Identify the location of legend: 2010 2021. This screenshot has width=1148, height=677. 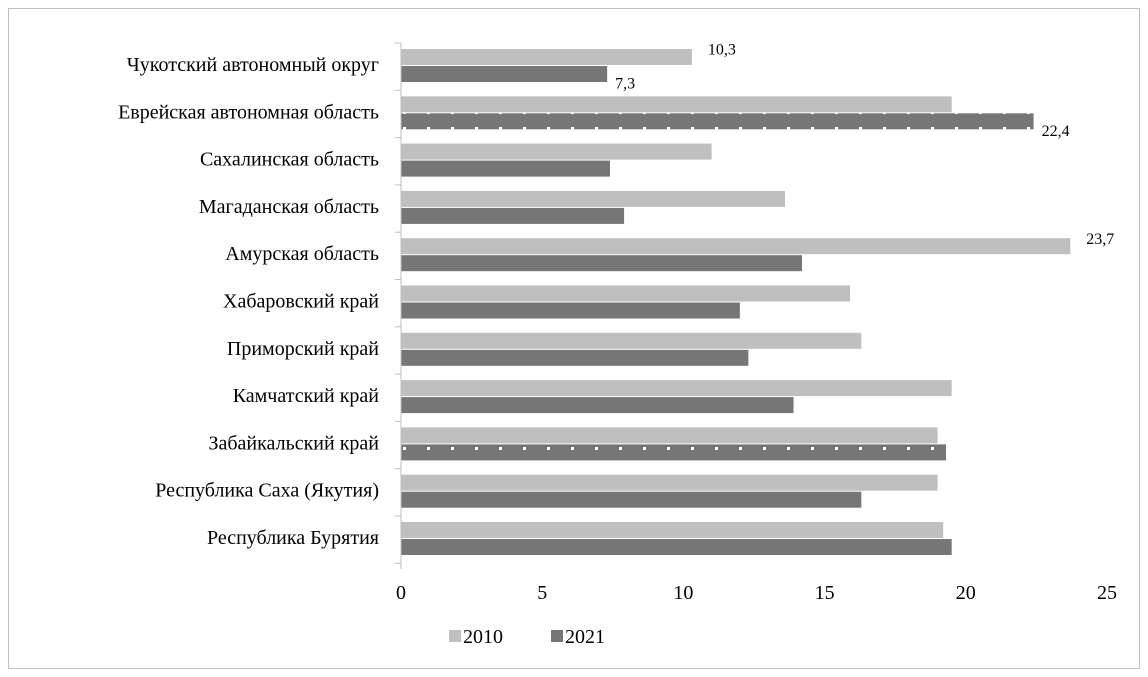
(527, 637).